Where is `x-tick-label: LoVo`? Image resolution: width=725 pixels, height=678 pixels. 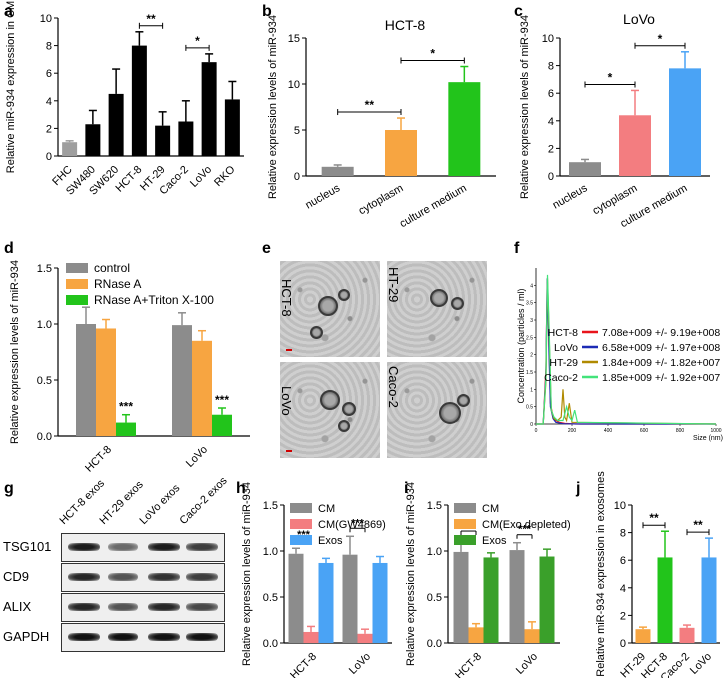
x-tick-label: LoVo is located at coordinates (701, 664).